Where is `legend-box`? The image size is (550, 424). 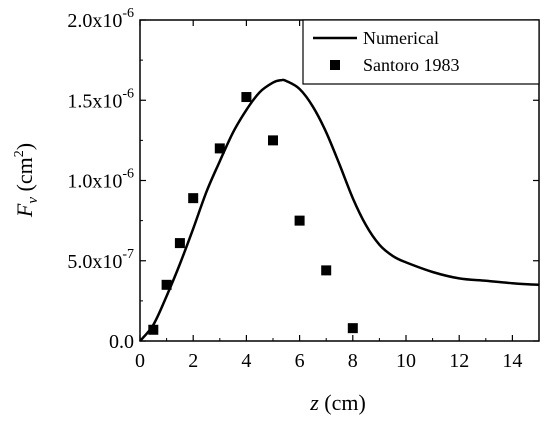
legend-box is located at coordinates (421, 52).